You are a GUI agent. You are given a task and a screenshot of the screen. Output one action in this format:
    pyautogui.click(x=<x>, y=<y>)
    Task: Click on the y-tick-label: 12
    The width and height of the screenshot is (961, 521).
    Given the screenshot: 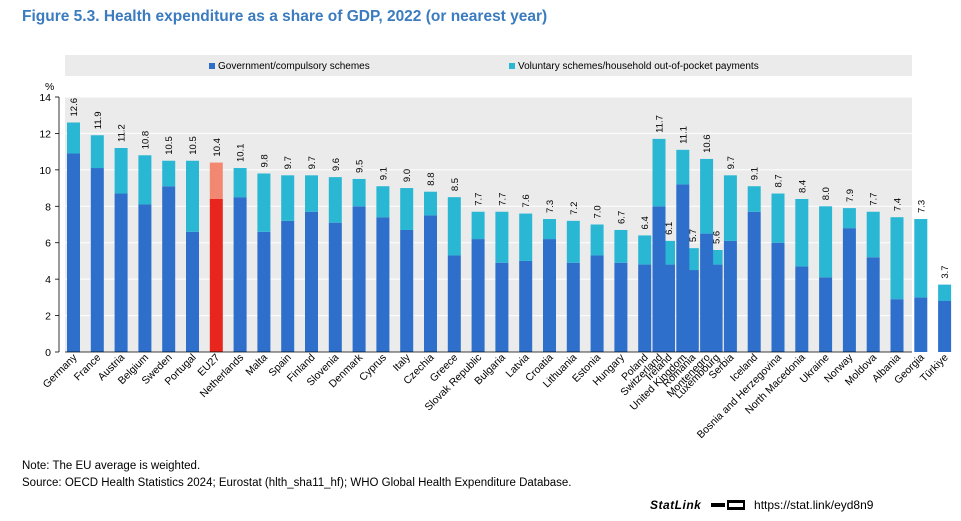 What is the action you would take?
    pyautogui.click(x=45, y=134)
    